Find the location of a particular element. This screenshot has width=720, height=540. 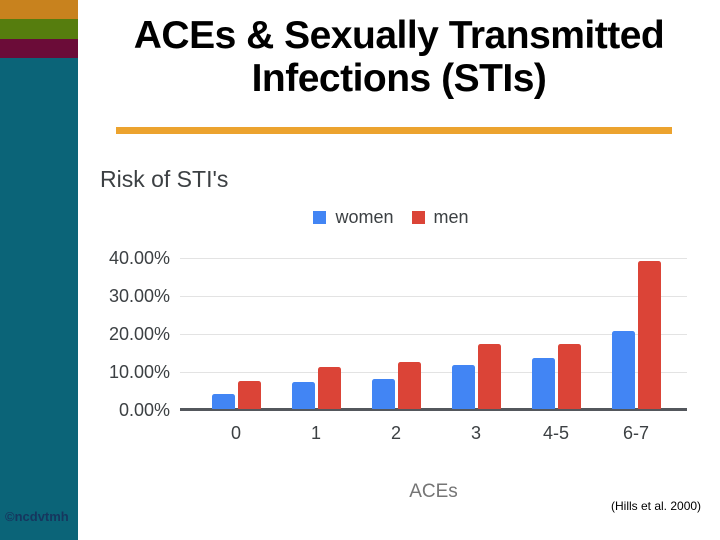

slide-title-line2: Infections (STIs) is located at coordinates (399, 78).